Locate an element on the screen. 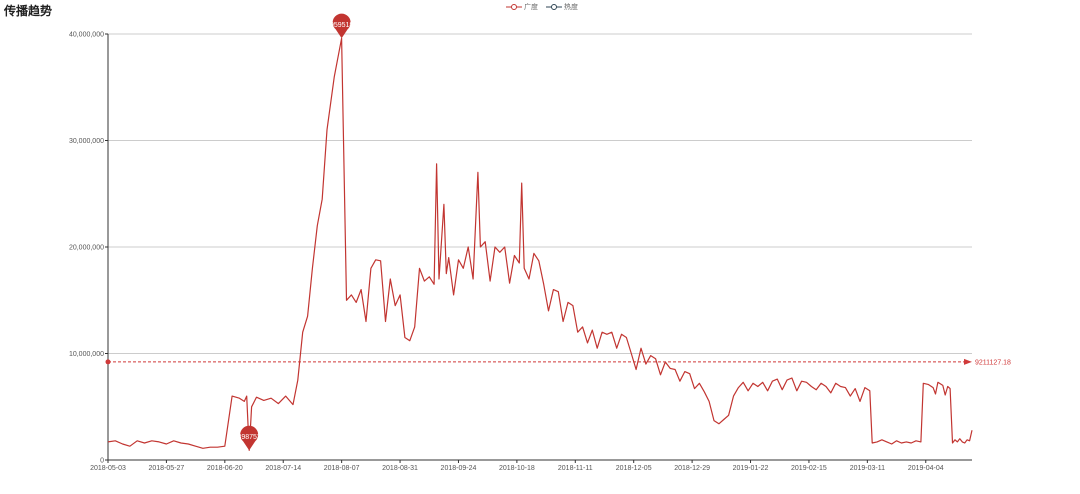 The image size is (1080, 494). x-tick-label: 2019-01-22 is located at coordinates (751, 468).